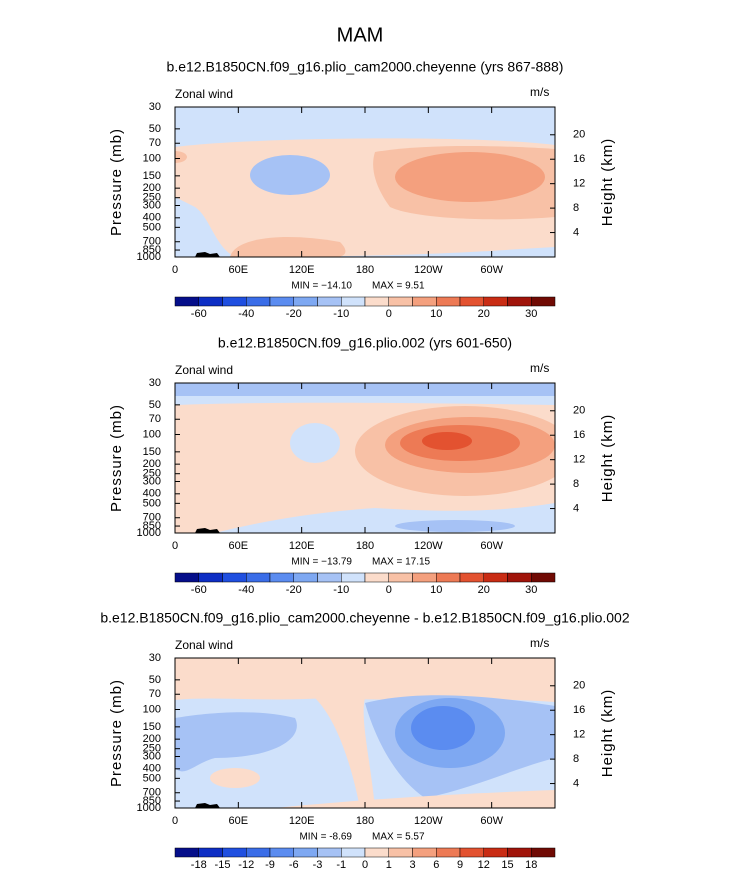 The height and width of the screenshot is (888, 733). I want to click on y-tick-label: 30, so click(155, 107).